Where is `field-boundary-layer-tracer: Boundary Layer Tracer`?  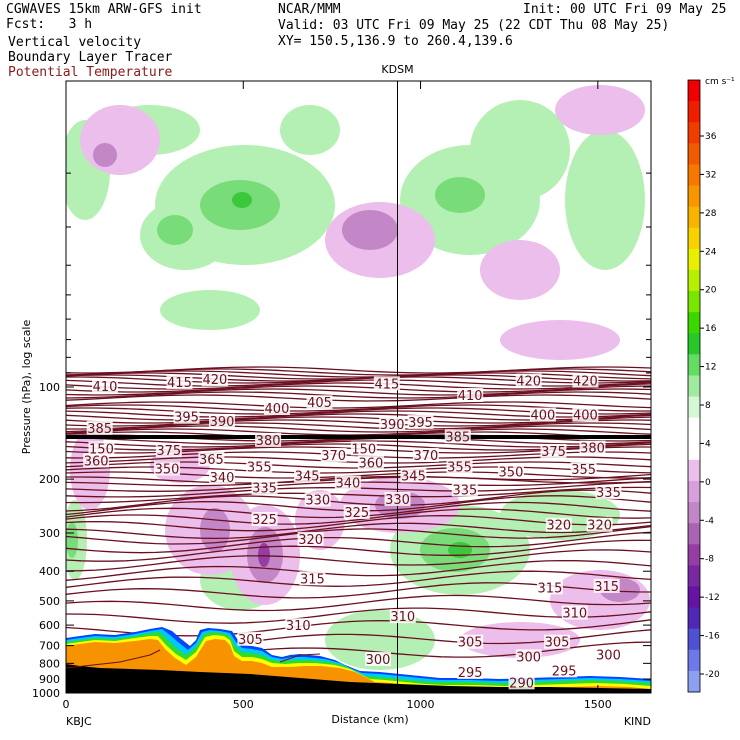 field-boundary-layer-tracer: Boundary Layer Tracer is located at coordinates (90, 57).